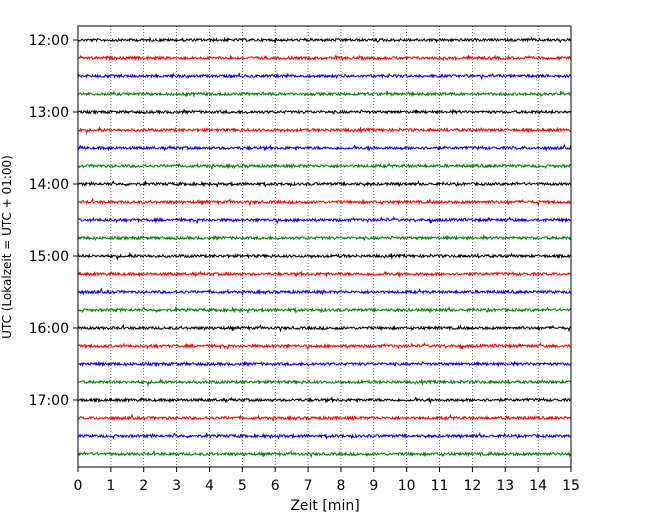  What do you see at coordinates (340, 486) in the screenshot?
I see `x-tick-label: 8` at bounding box center [340, 486].